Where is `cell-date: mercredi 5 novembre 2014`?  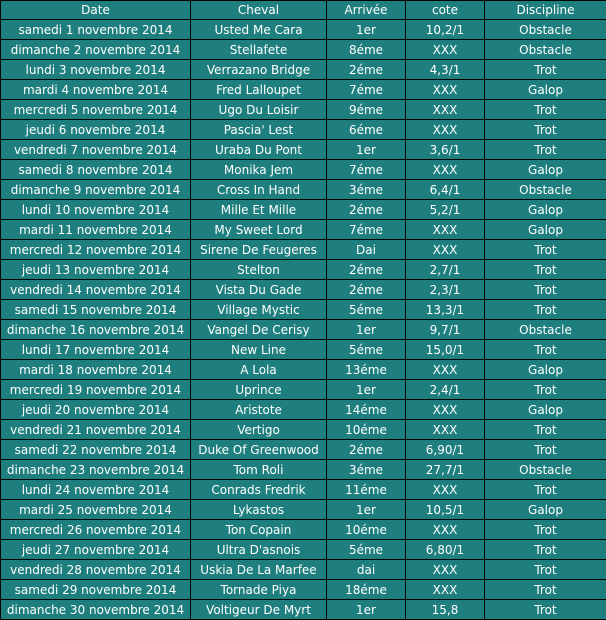
cell-date: mercredi 5 novembre 2014 is located at coordinates (95, 109).